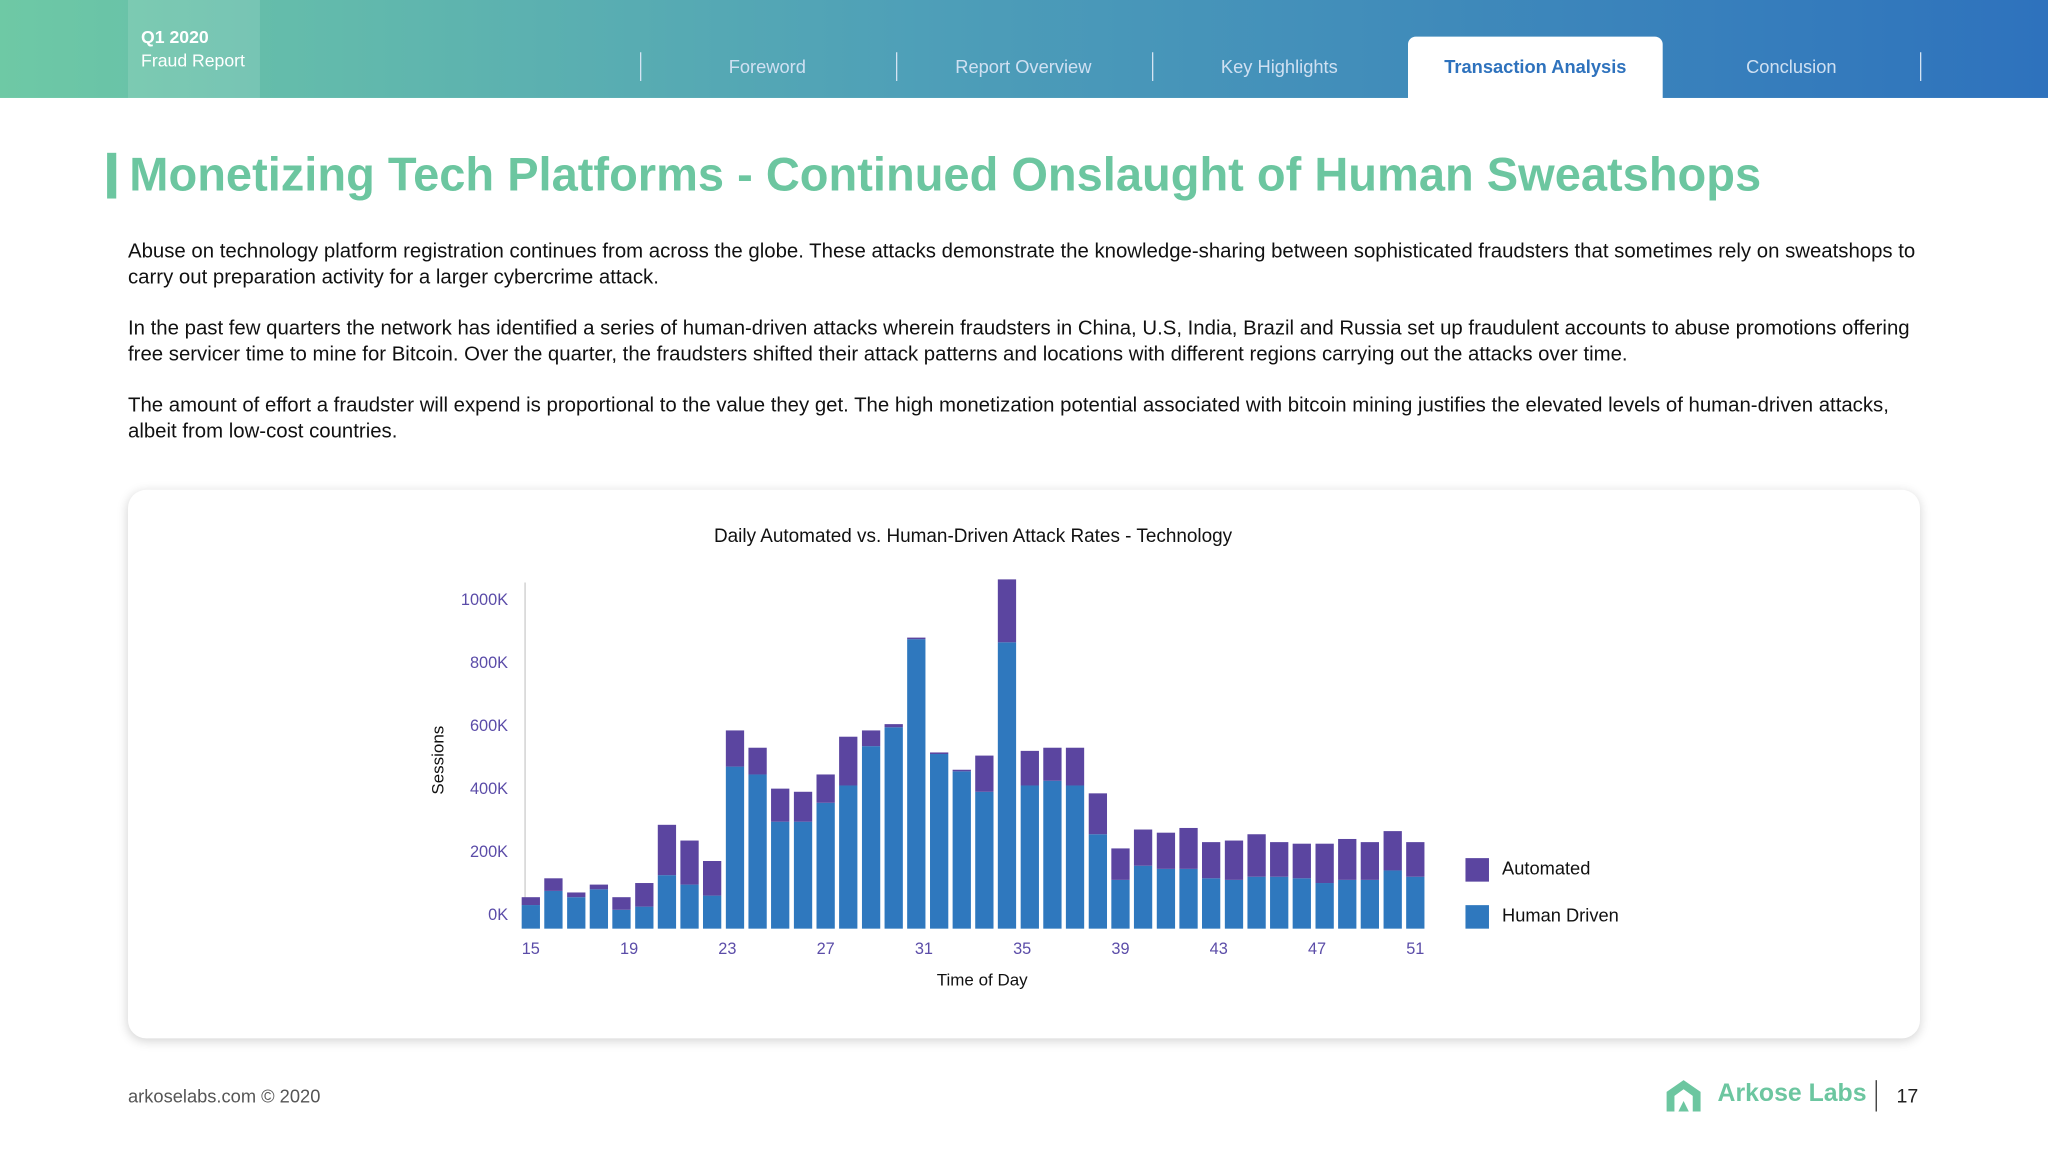 This screenshot has width=2048, height=1152. What do you see at coordinates (1683, 1096) in the screenshot?
I see `brand-logo` at bounding box center [1683, 1096].